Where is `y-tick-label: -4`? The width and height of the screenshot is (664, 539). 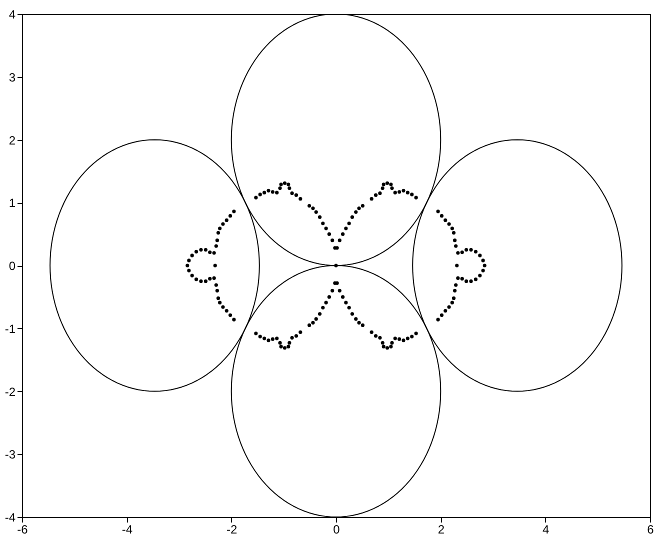
y-tick-label: -4 is located at coordinates (10, 517).